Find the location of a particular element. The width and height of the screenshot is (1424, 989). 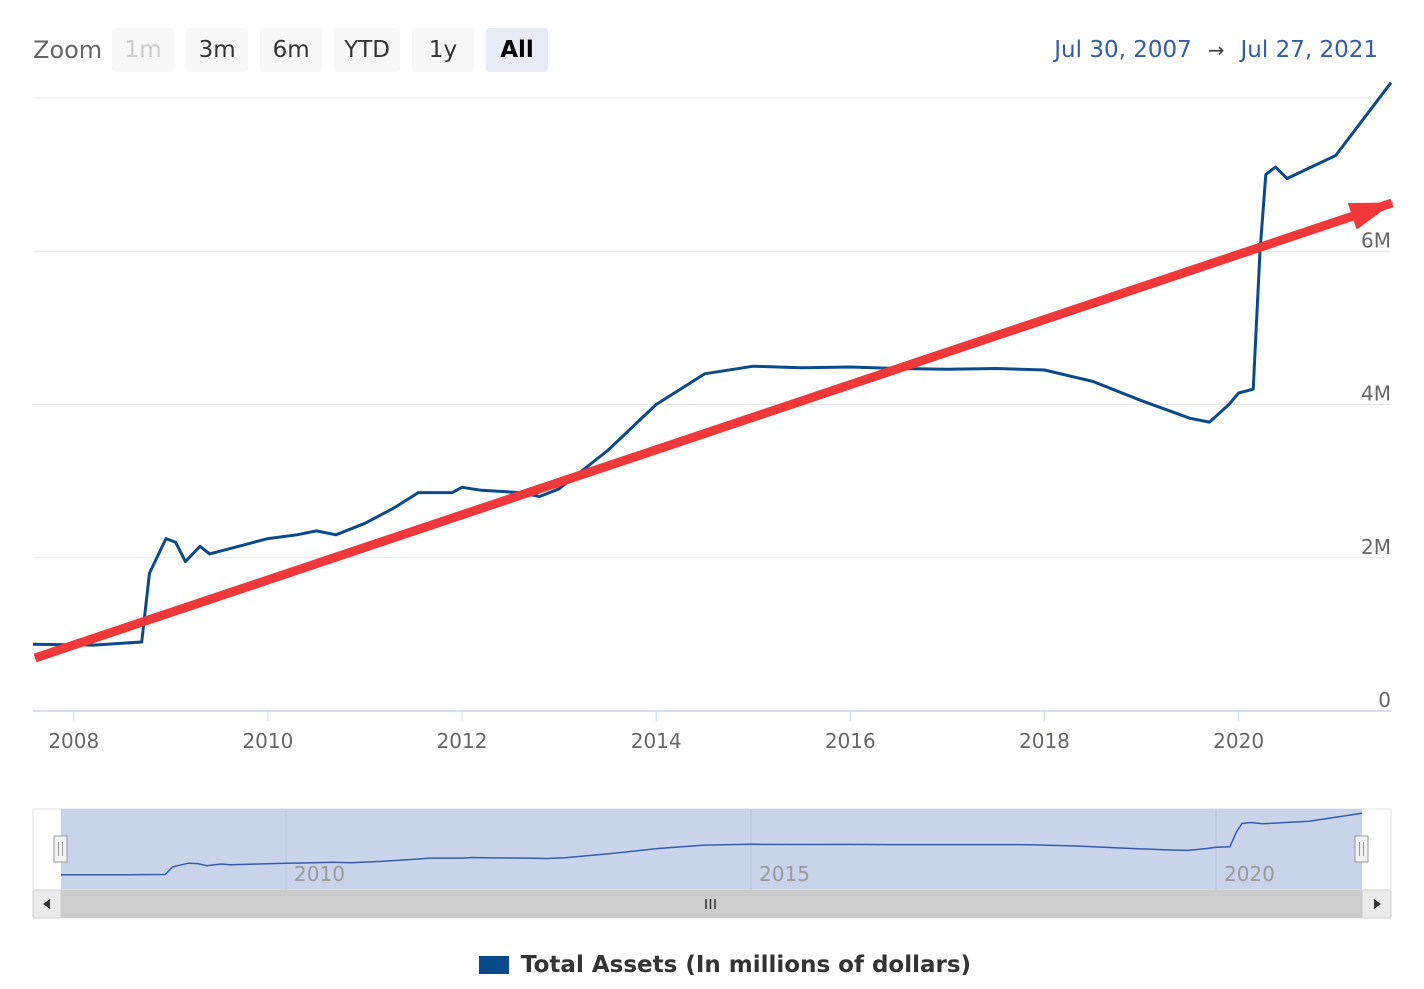

zoom-toolbar: Zoom 1m 3m 6m YTD 1y All is located at coordinates (296, 50).